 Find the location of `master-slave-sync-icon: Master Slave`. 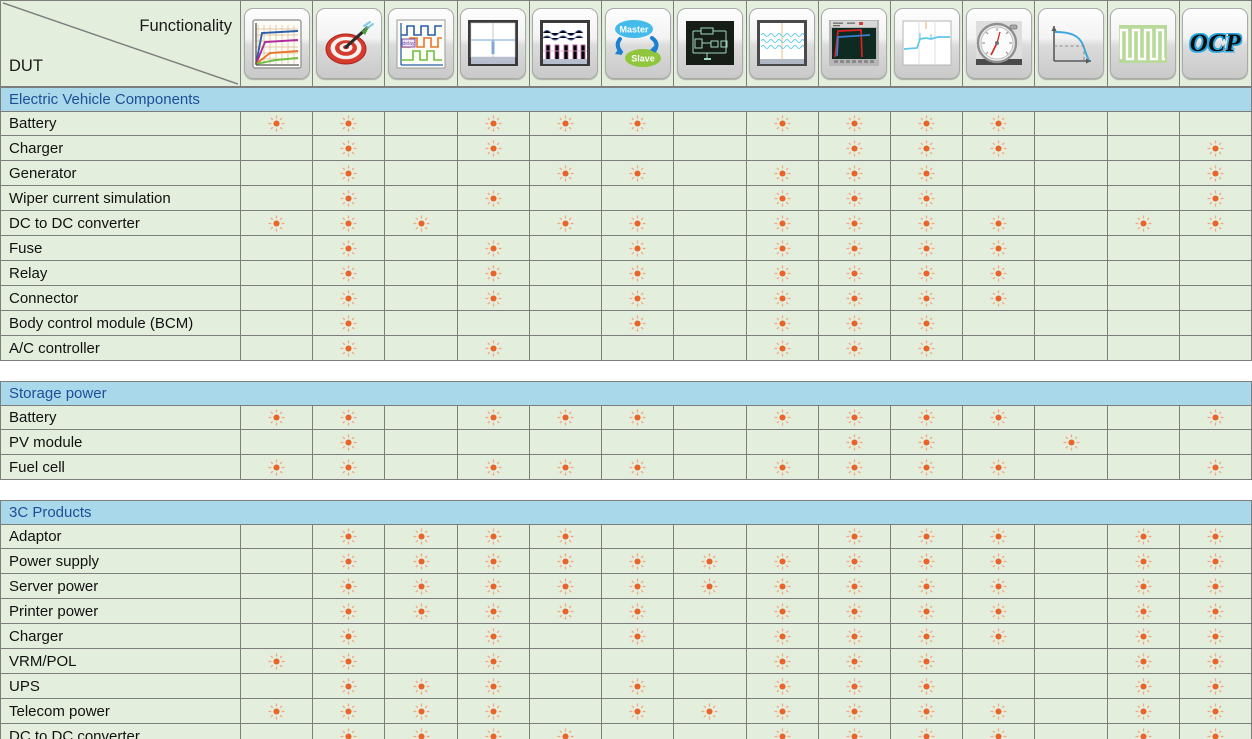

master-slave-sync-icon: Master Slave is located at coordinates (637, 43).